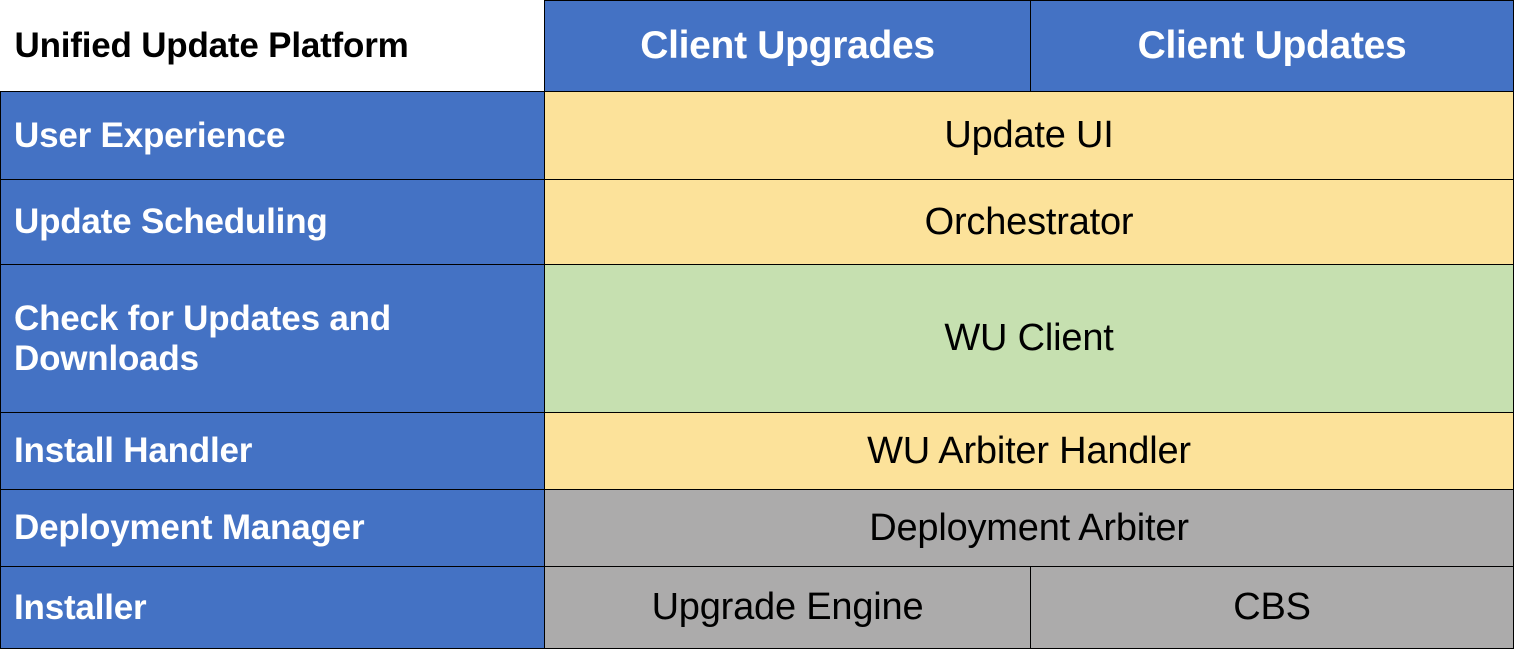  I want to click on table-row: Update Scheduling Orchestrator, so click(757, 222).